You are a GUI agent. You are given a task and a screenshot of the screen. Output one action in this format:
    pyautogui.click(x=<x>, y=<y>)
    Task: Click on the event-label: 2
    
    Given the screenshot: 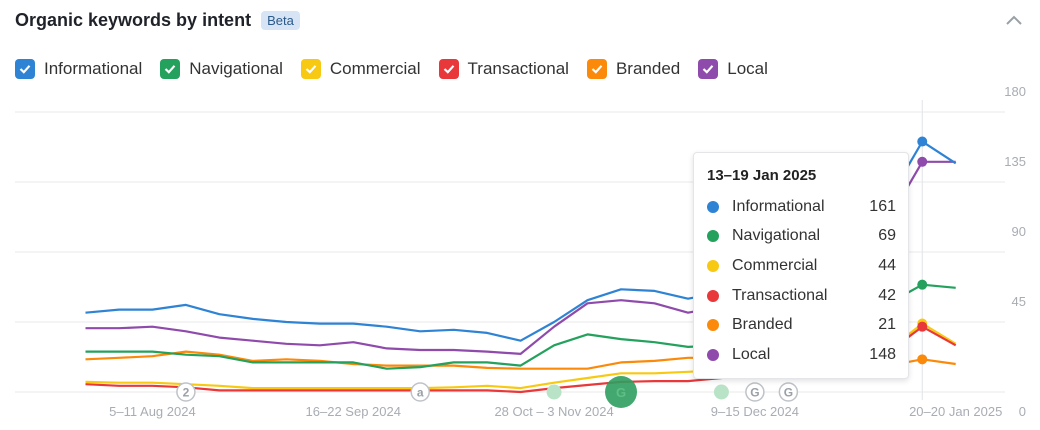 What is the action you would take?
    pyautogui.click(x=186, y=393)
    